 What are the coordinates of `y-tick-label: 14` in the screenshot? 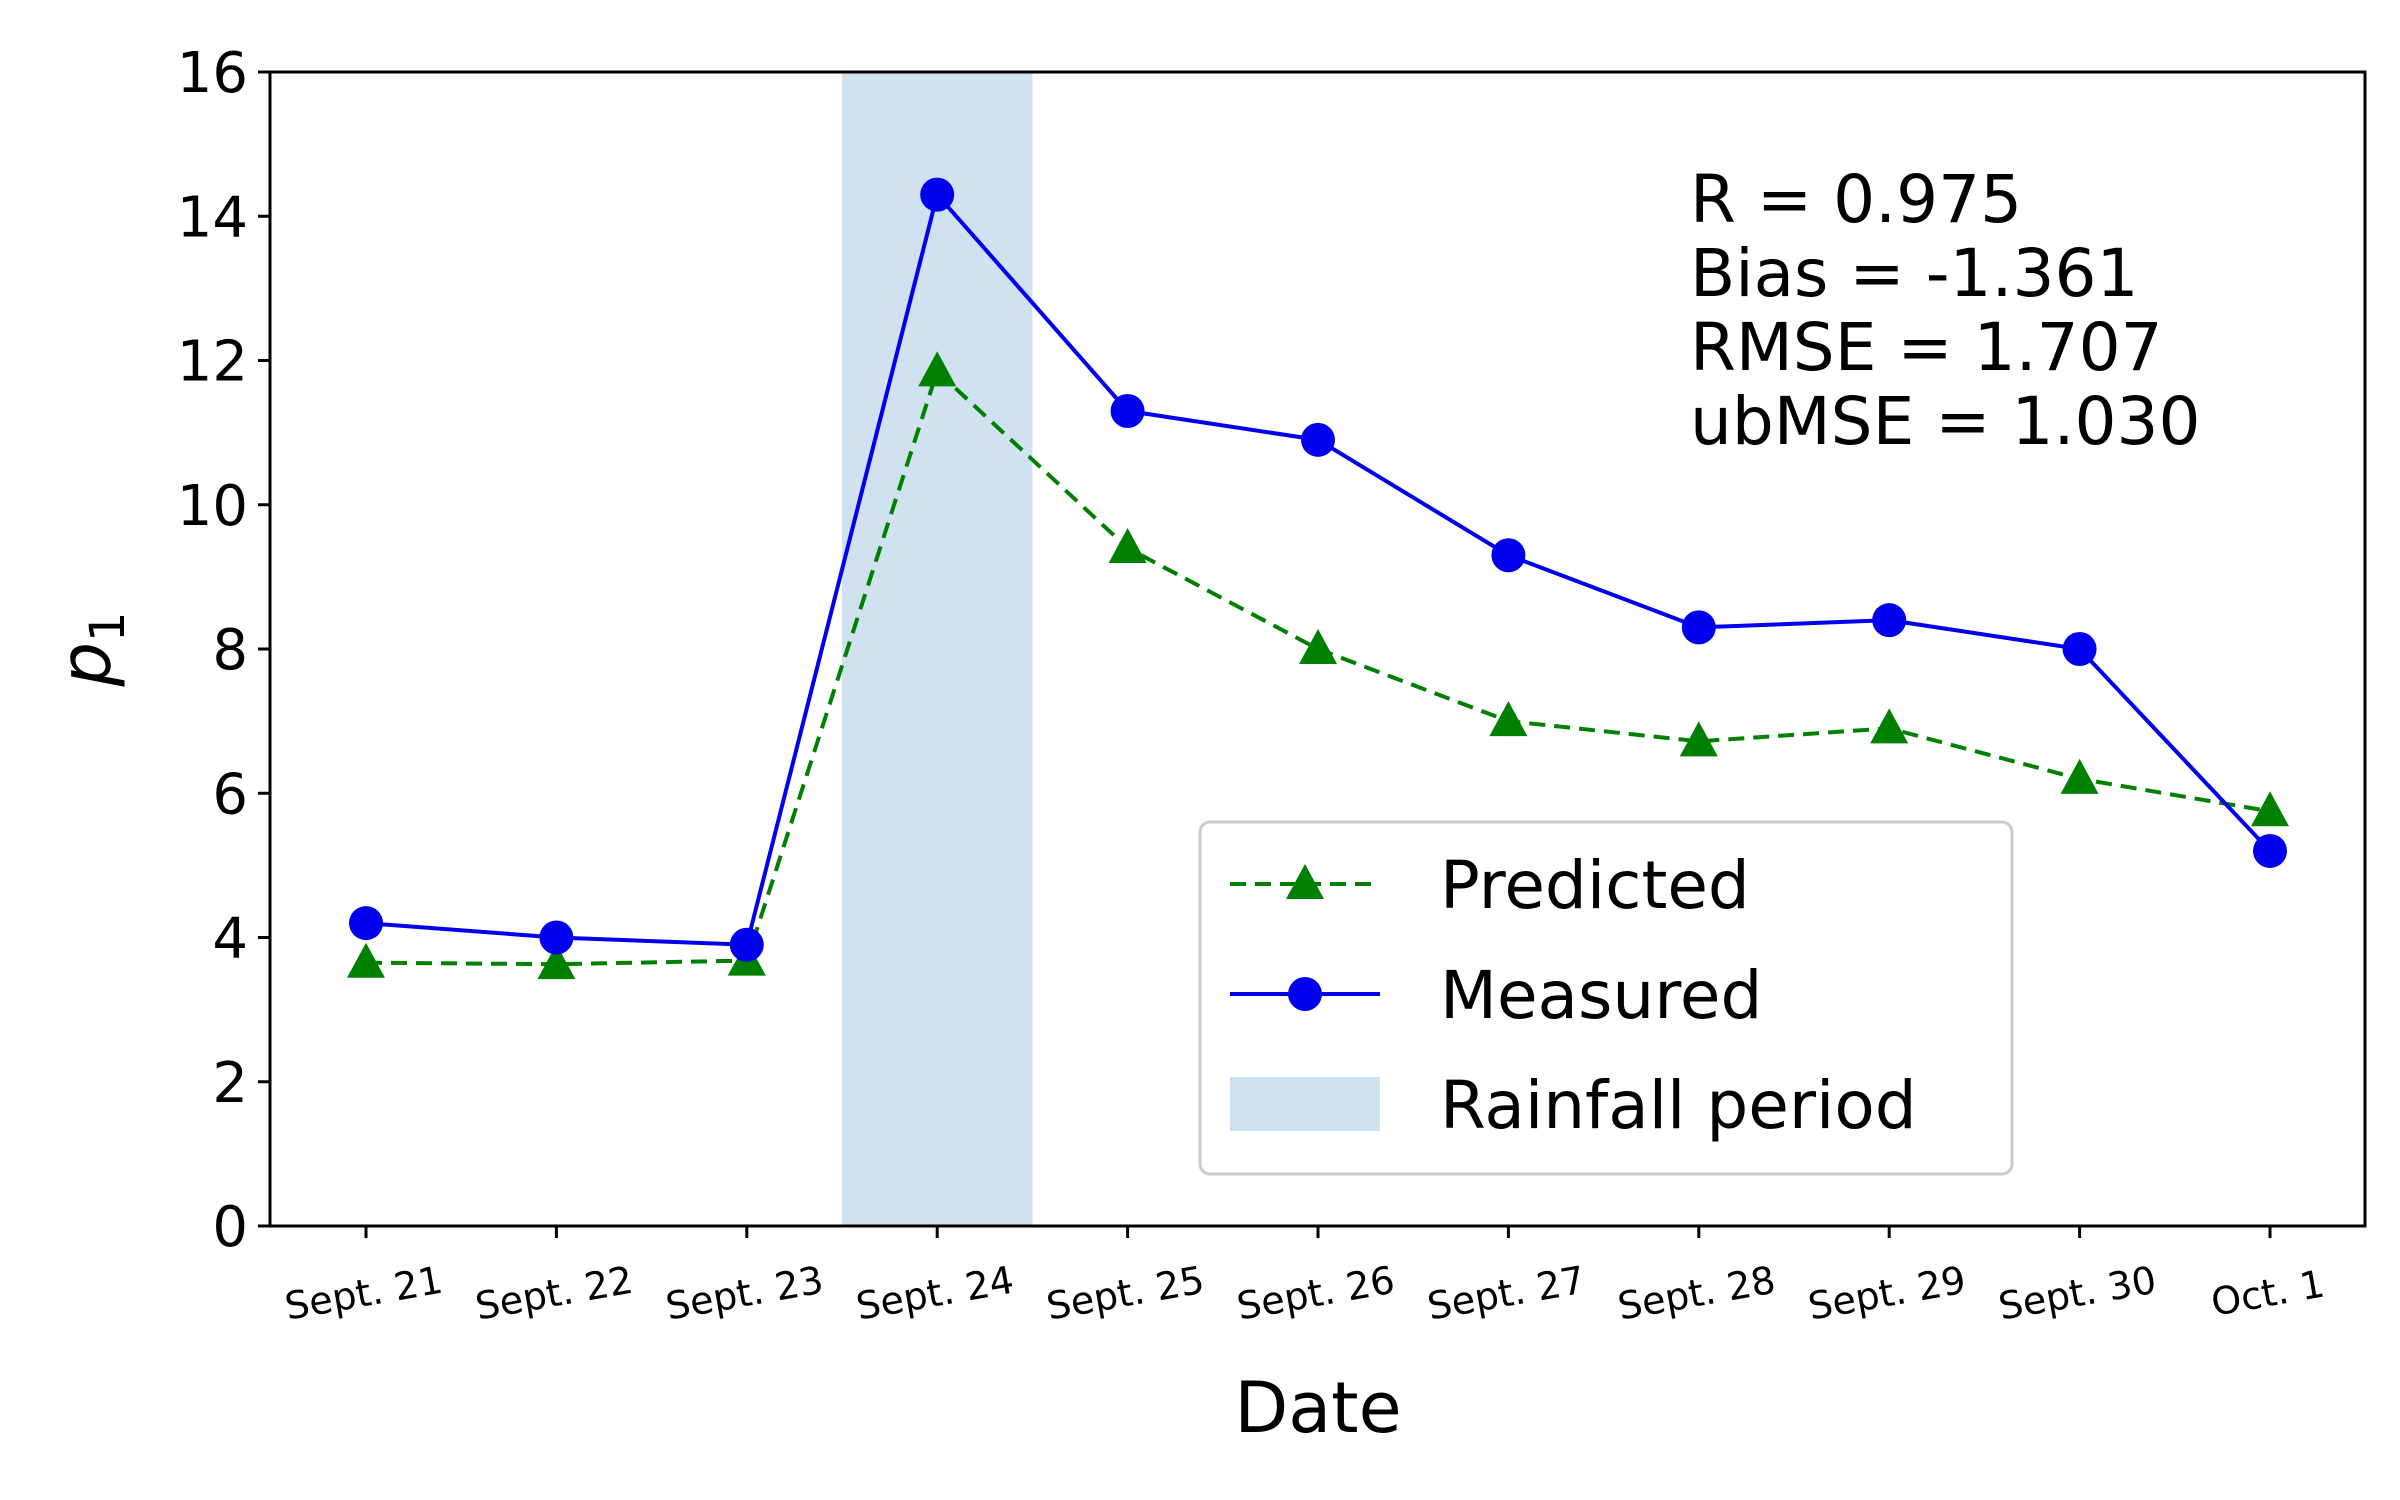 It's located at (212, 217).